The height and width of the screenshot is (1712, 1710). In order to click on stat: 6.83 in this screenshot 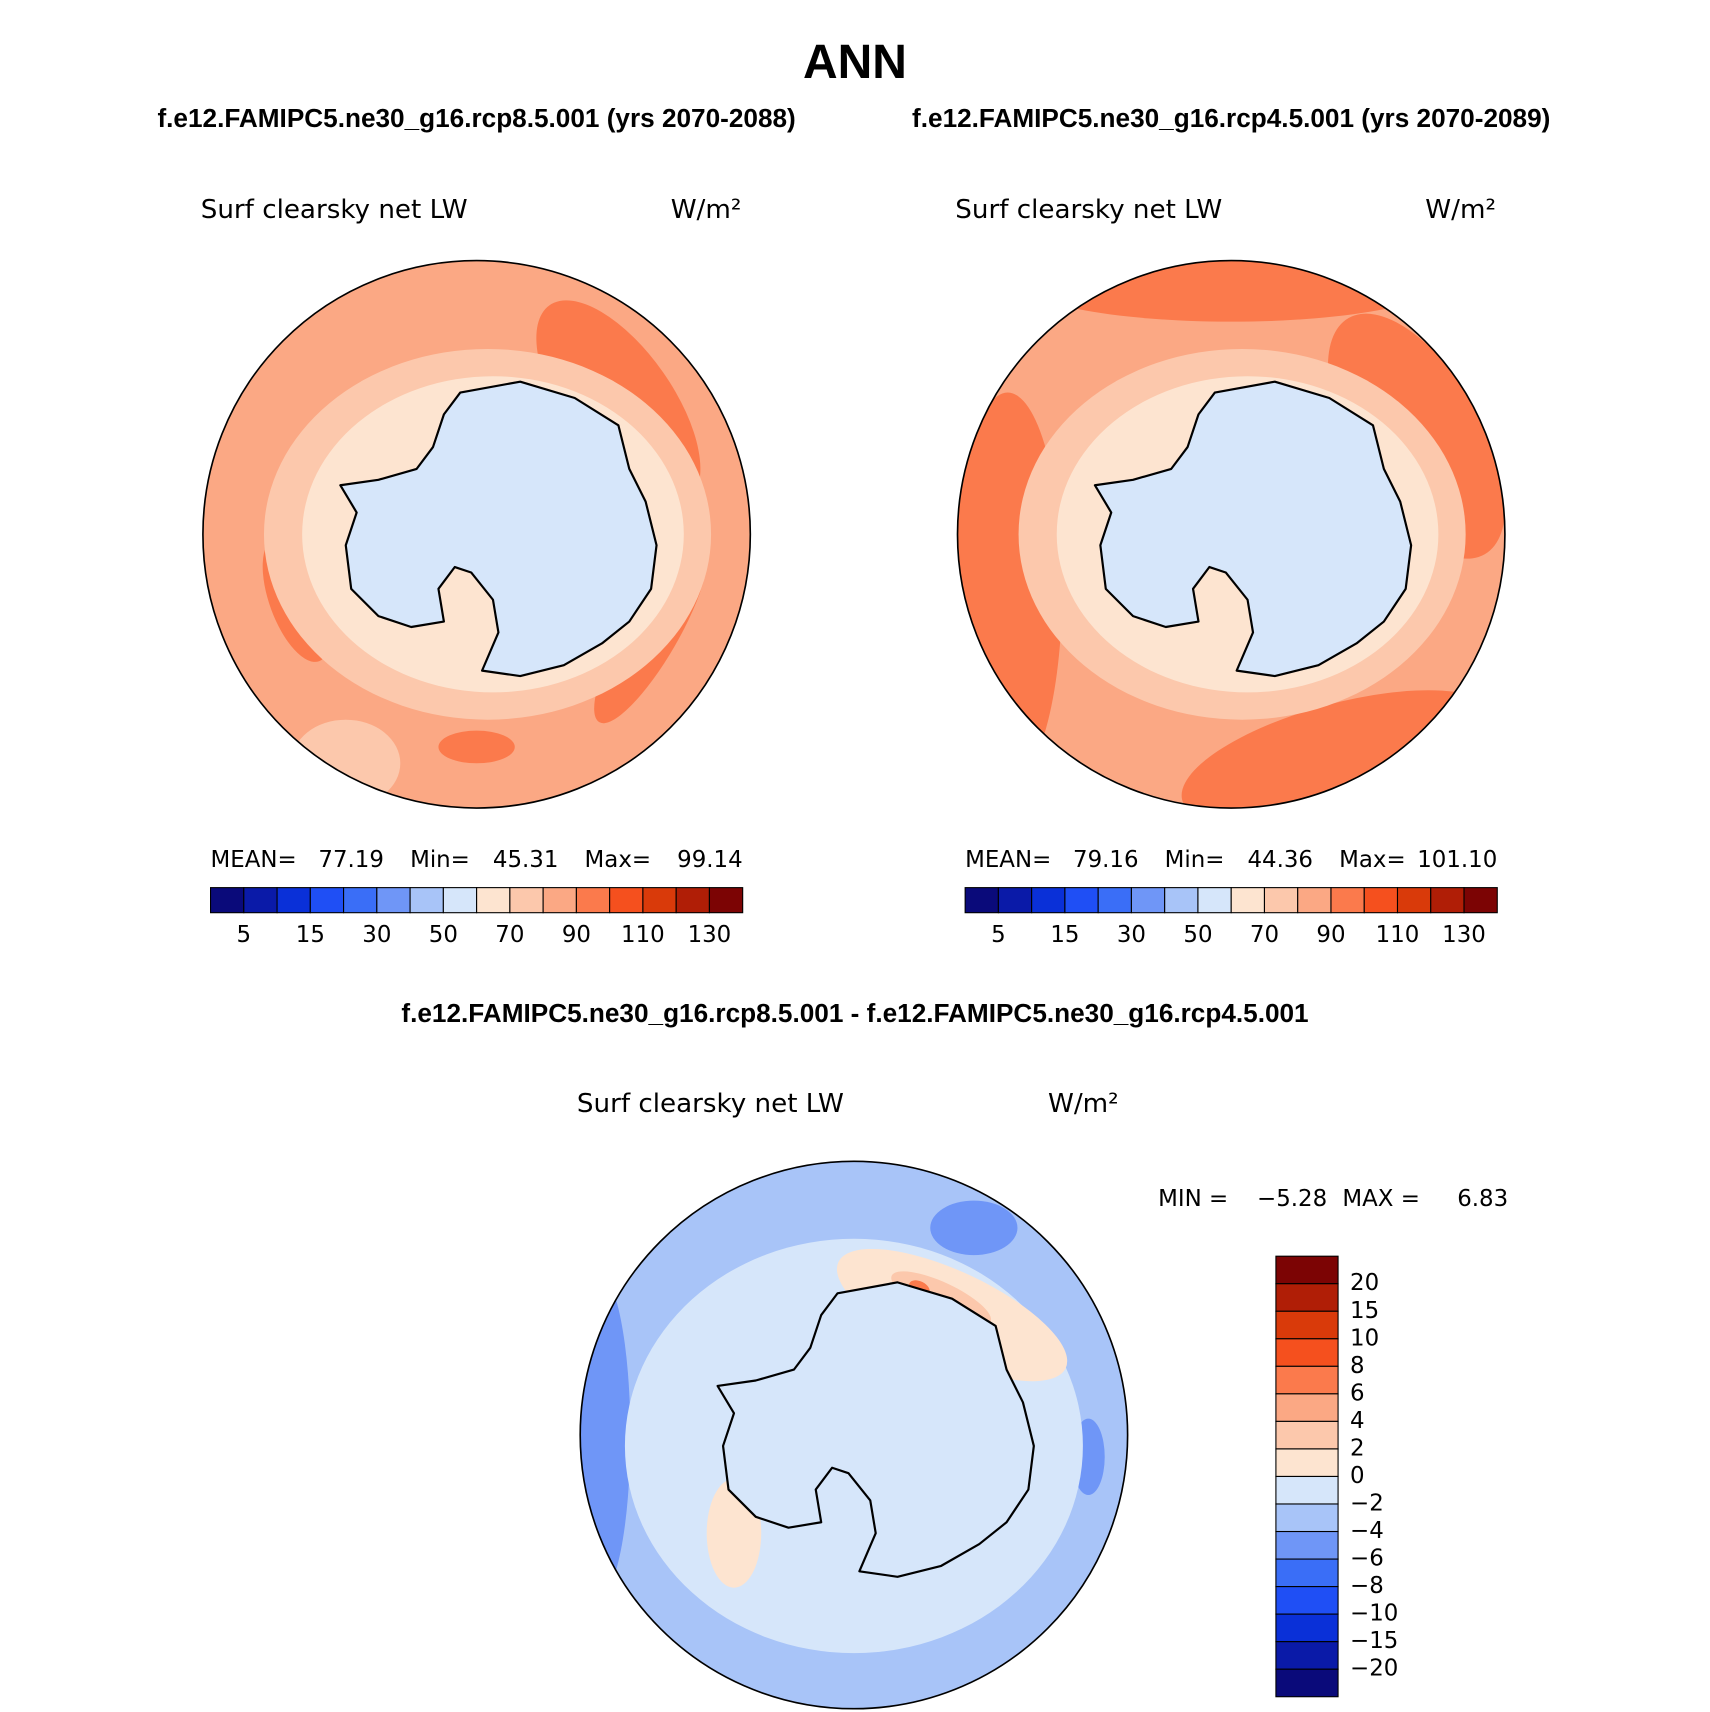, I will do `click(1482, 1199)`.